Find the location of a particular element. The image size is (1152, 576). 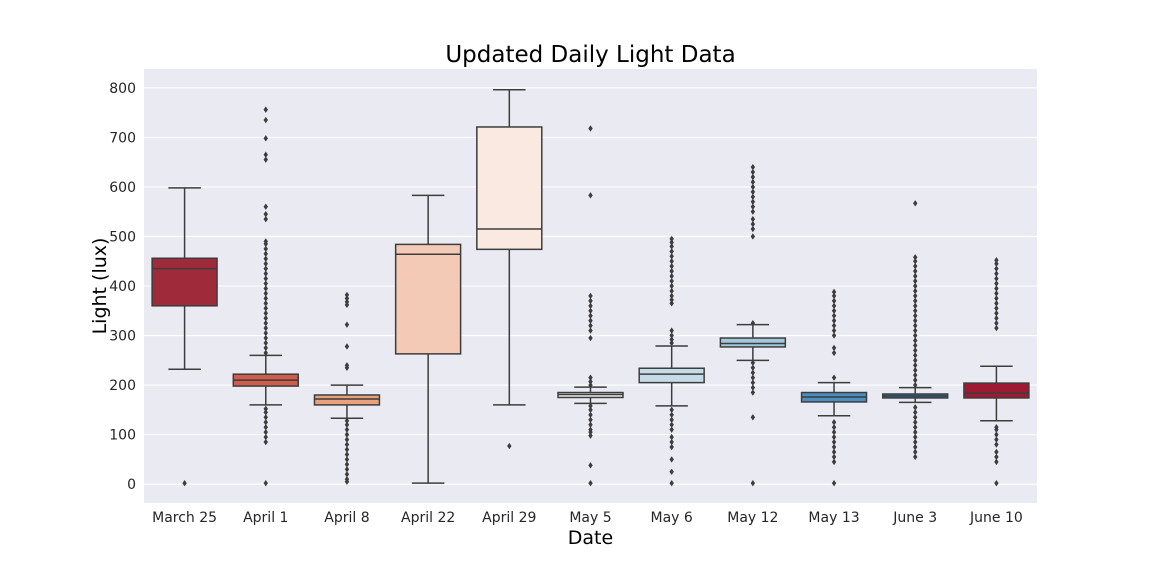

x-tick-label: April 8 is located at coordinates (346, 518).